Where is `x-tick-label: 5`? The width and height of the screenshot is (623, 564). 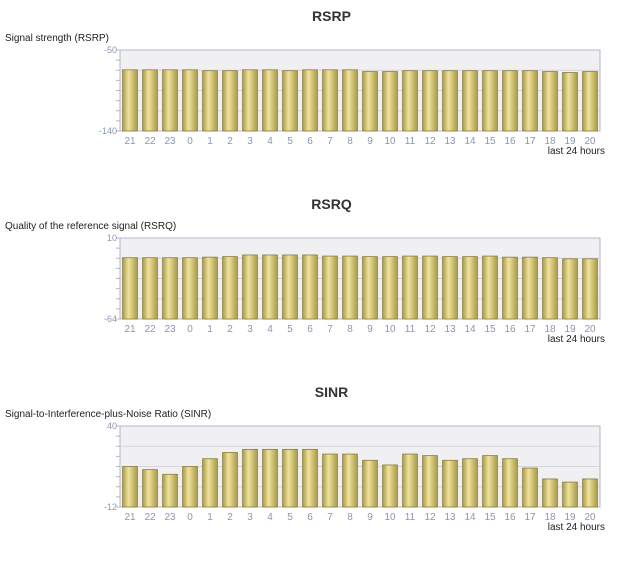 x-tick-label: 5 is located at coordinates (290, 141).